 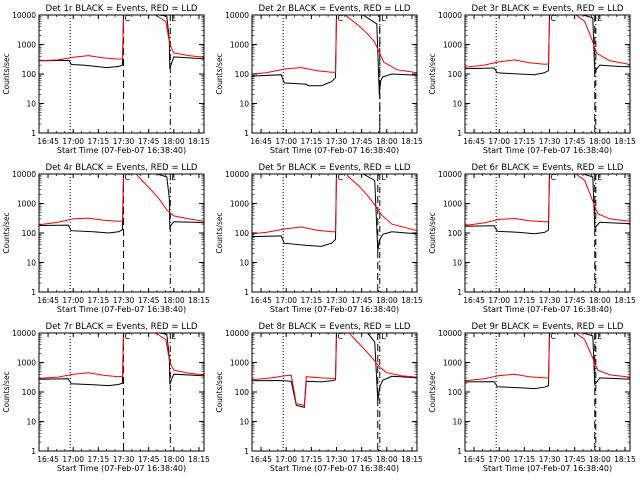 I want to click on panel-title: Det 7r BLACK = Events, RED = LLD, so click(x=121, y=327).